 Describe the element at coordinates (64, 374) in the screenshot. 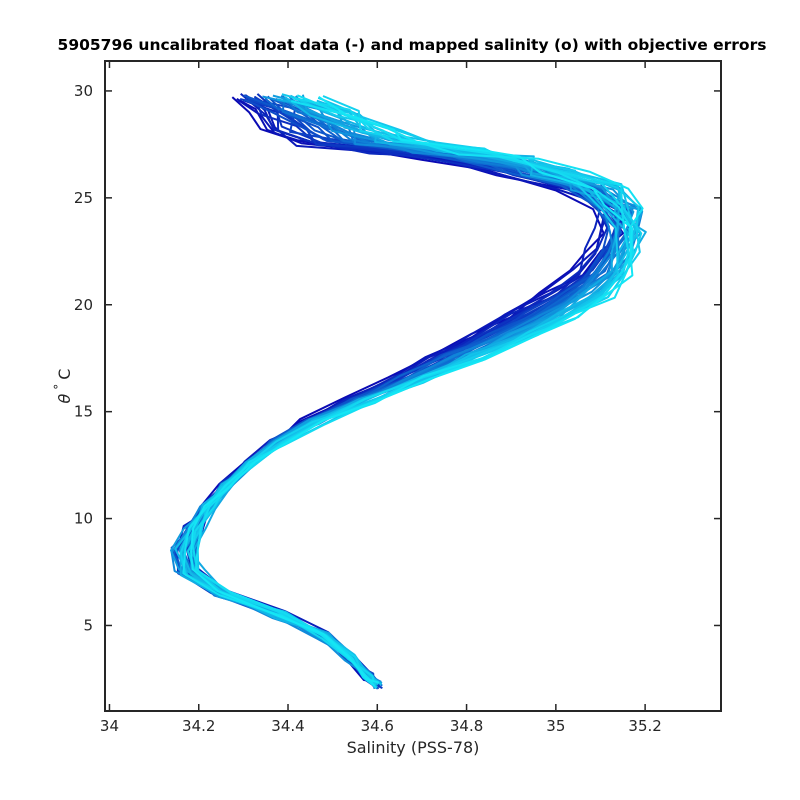

I see `y-axis-label-unit: C` at that location.